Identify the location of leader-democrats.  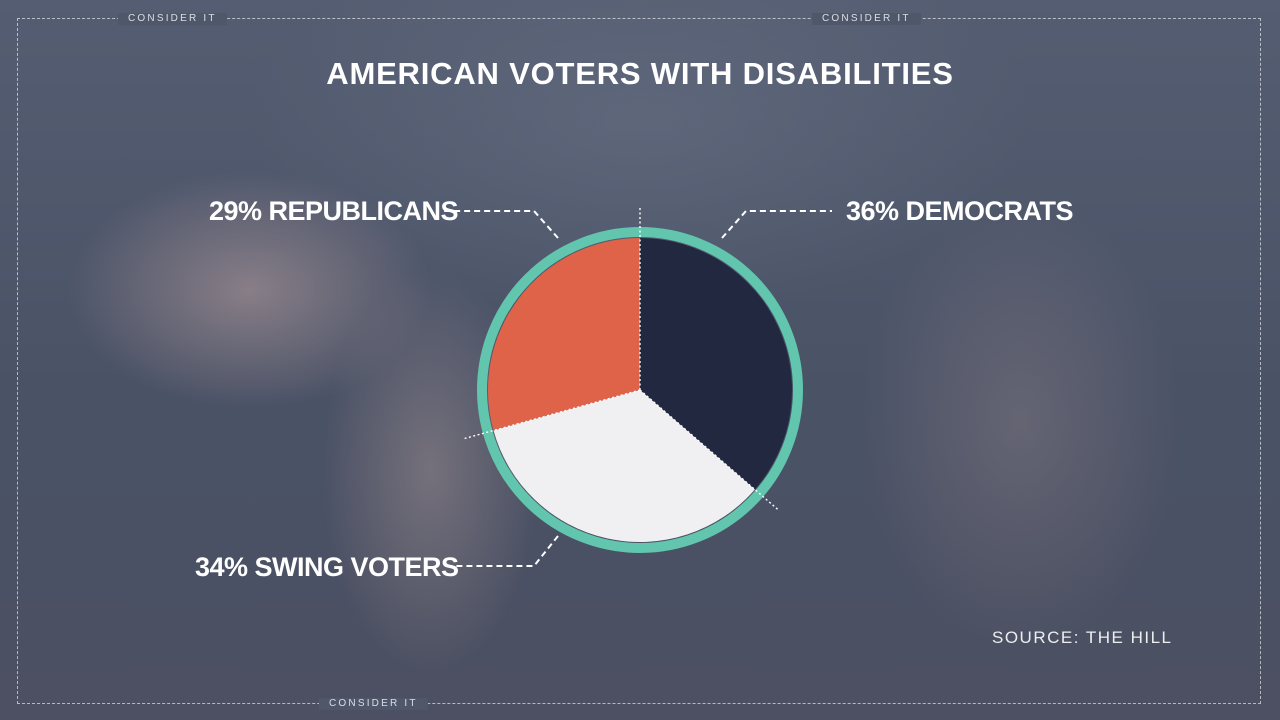
(776, 224).